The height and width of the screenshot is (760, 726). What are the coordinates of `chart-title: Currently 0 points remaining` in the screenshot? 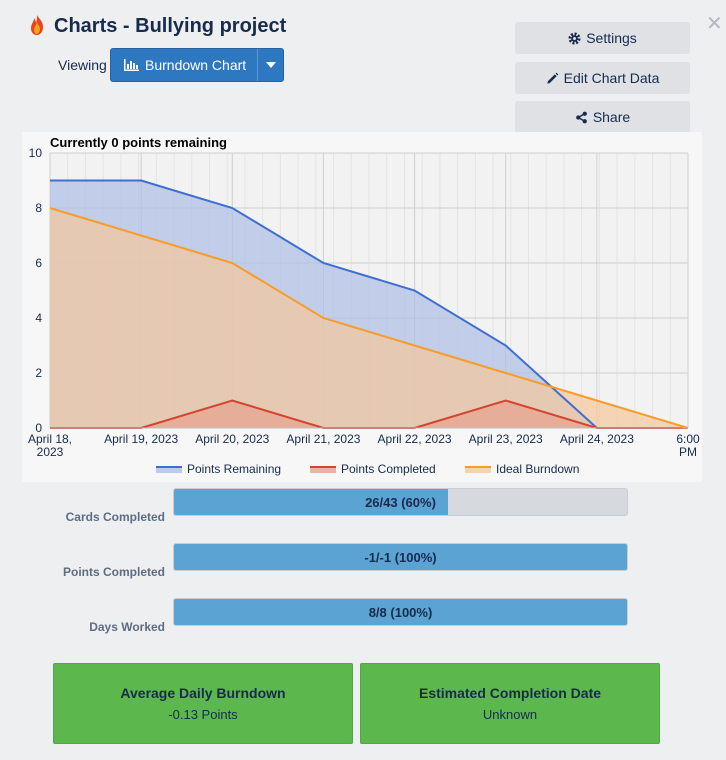 It's located at (138, 142).